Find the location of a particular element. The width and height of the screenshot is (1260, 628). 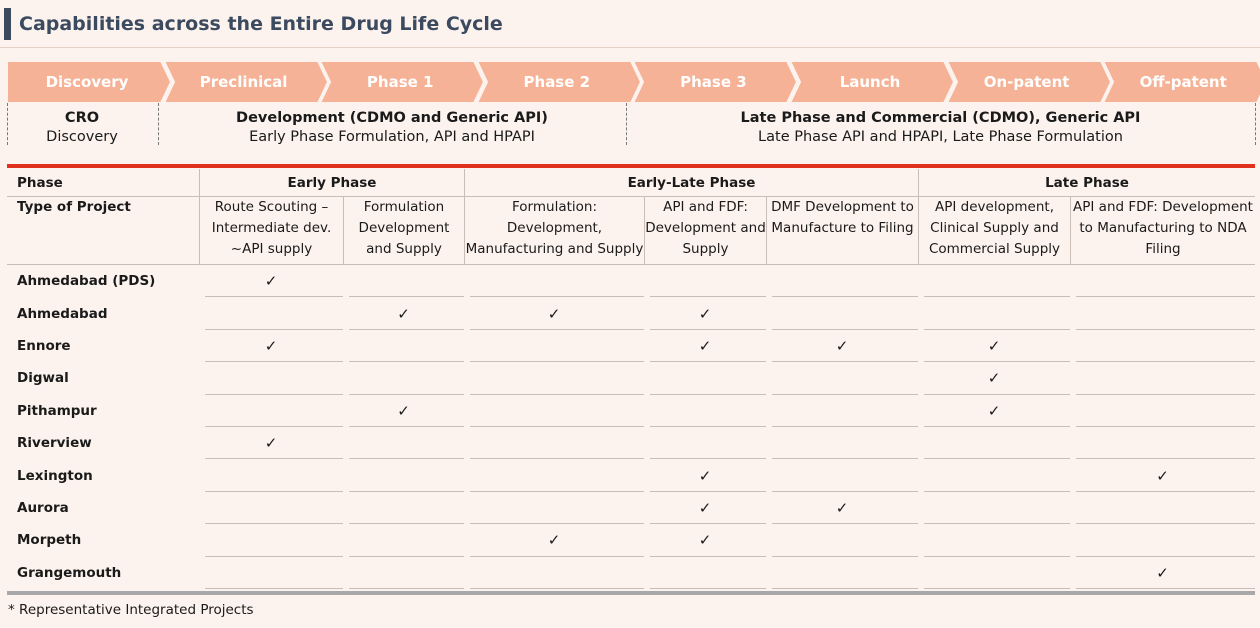

stage-label: Phase 2 is located at coordinates (557, 82).